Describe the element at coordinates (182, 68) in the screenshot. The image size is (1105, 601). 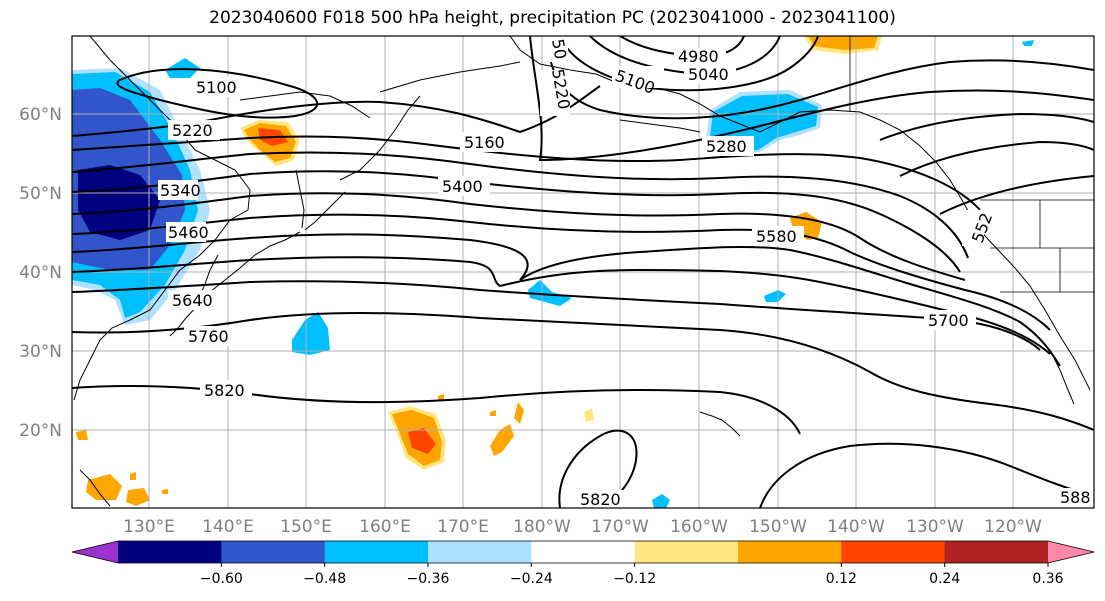
I see `precip-west-fleck` at that location.